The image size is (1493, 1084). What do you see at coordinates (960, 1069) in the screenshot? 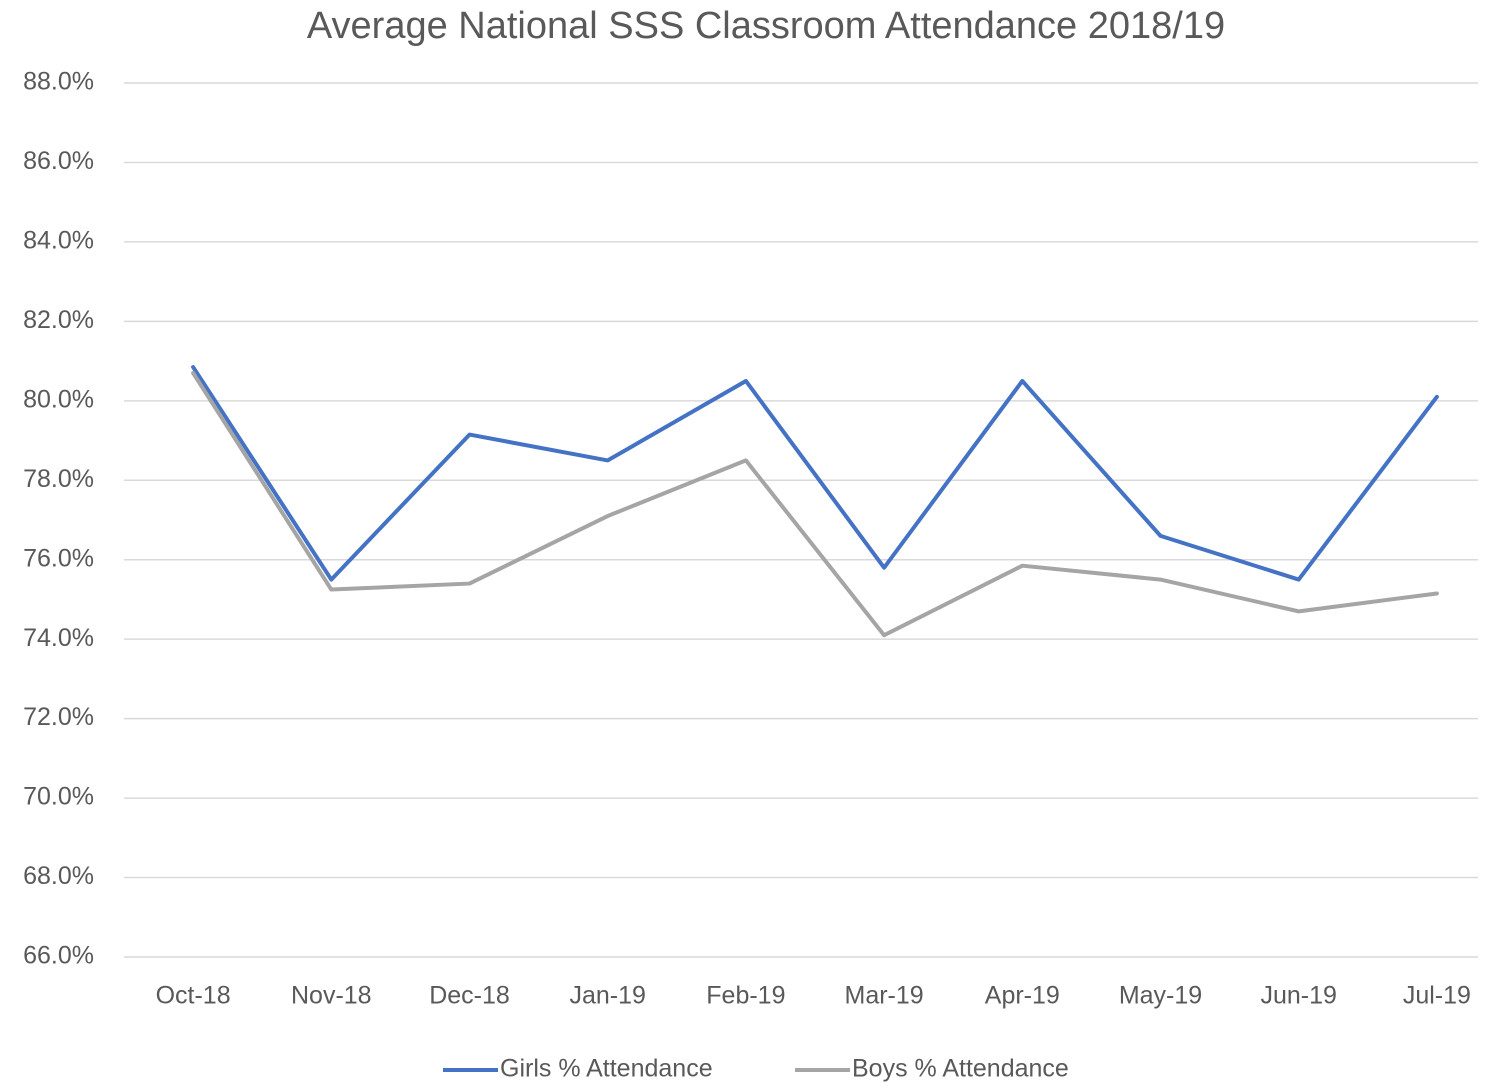
I see `legend-label: Boys % Attendance` at bounding box center [960, 1069].